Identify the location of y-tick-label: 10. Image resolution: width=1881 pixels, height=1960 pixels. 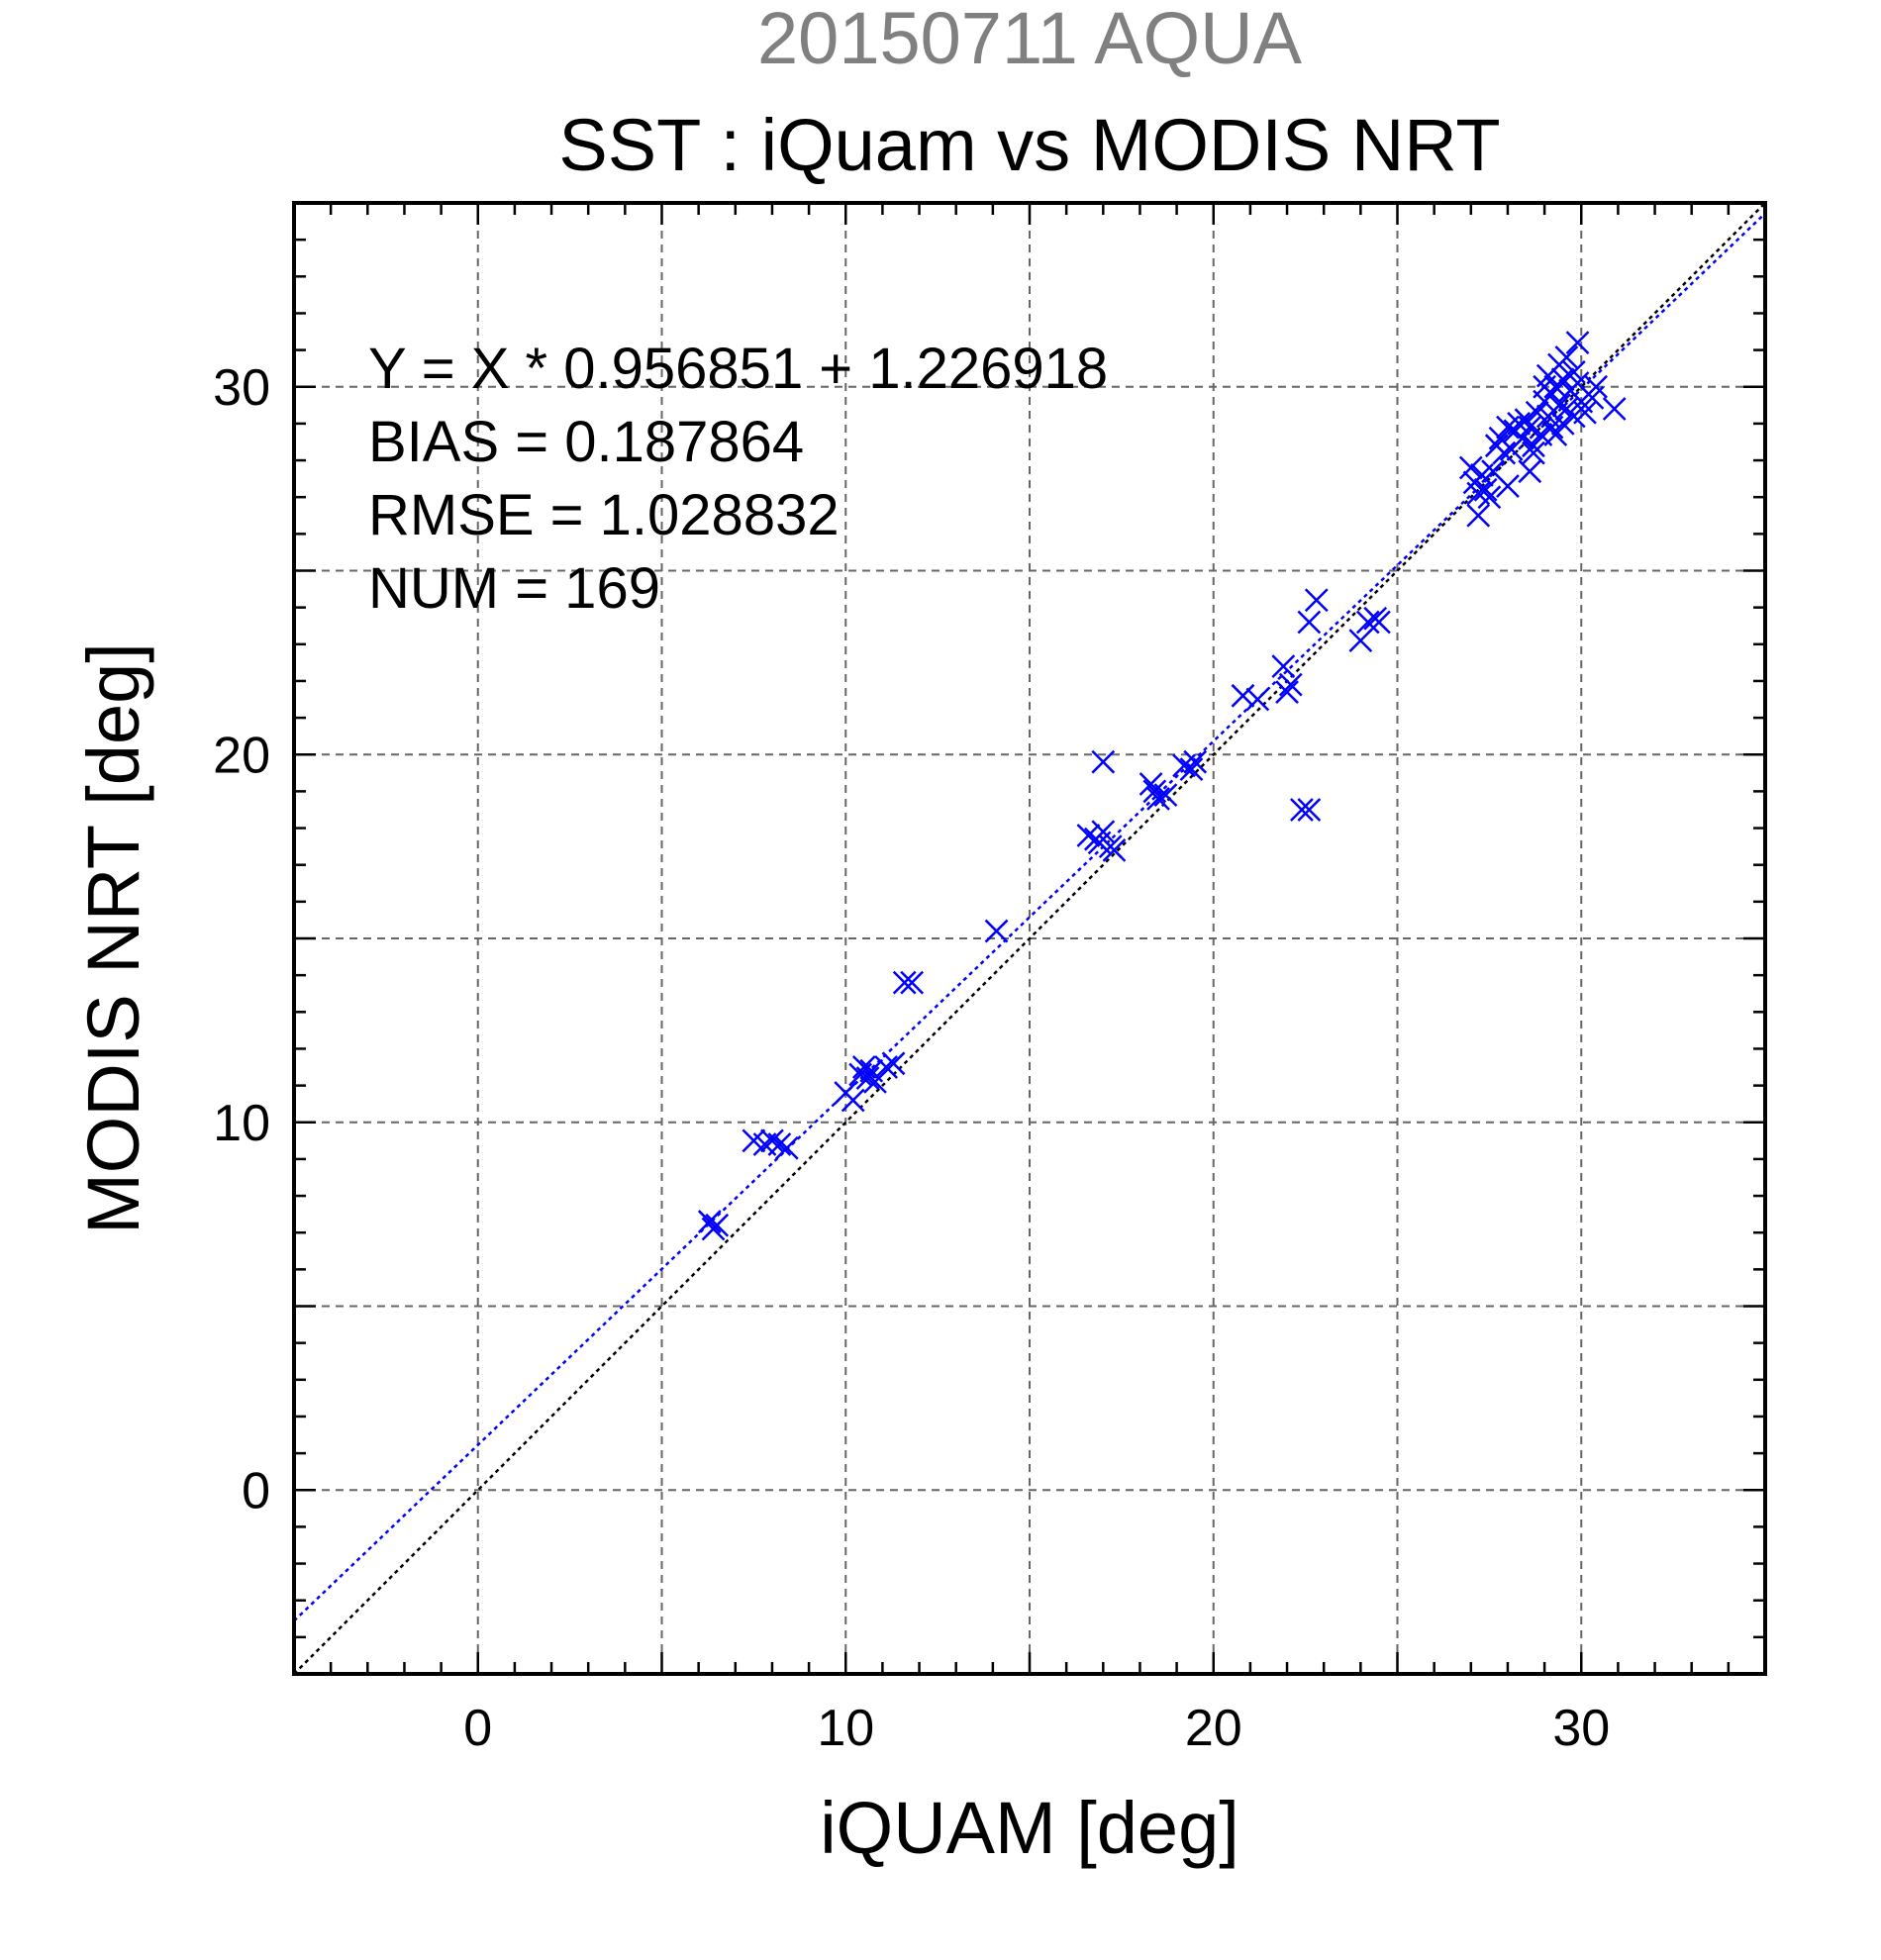
(242, 1123).